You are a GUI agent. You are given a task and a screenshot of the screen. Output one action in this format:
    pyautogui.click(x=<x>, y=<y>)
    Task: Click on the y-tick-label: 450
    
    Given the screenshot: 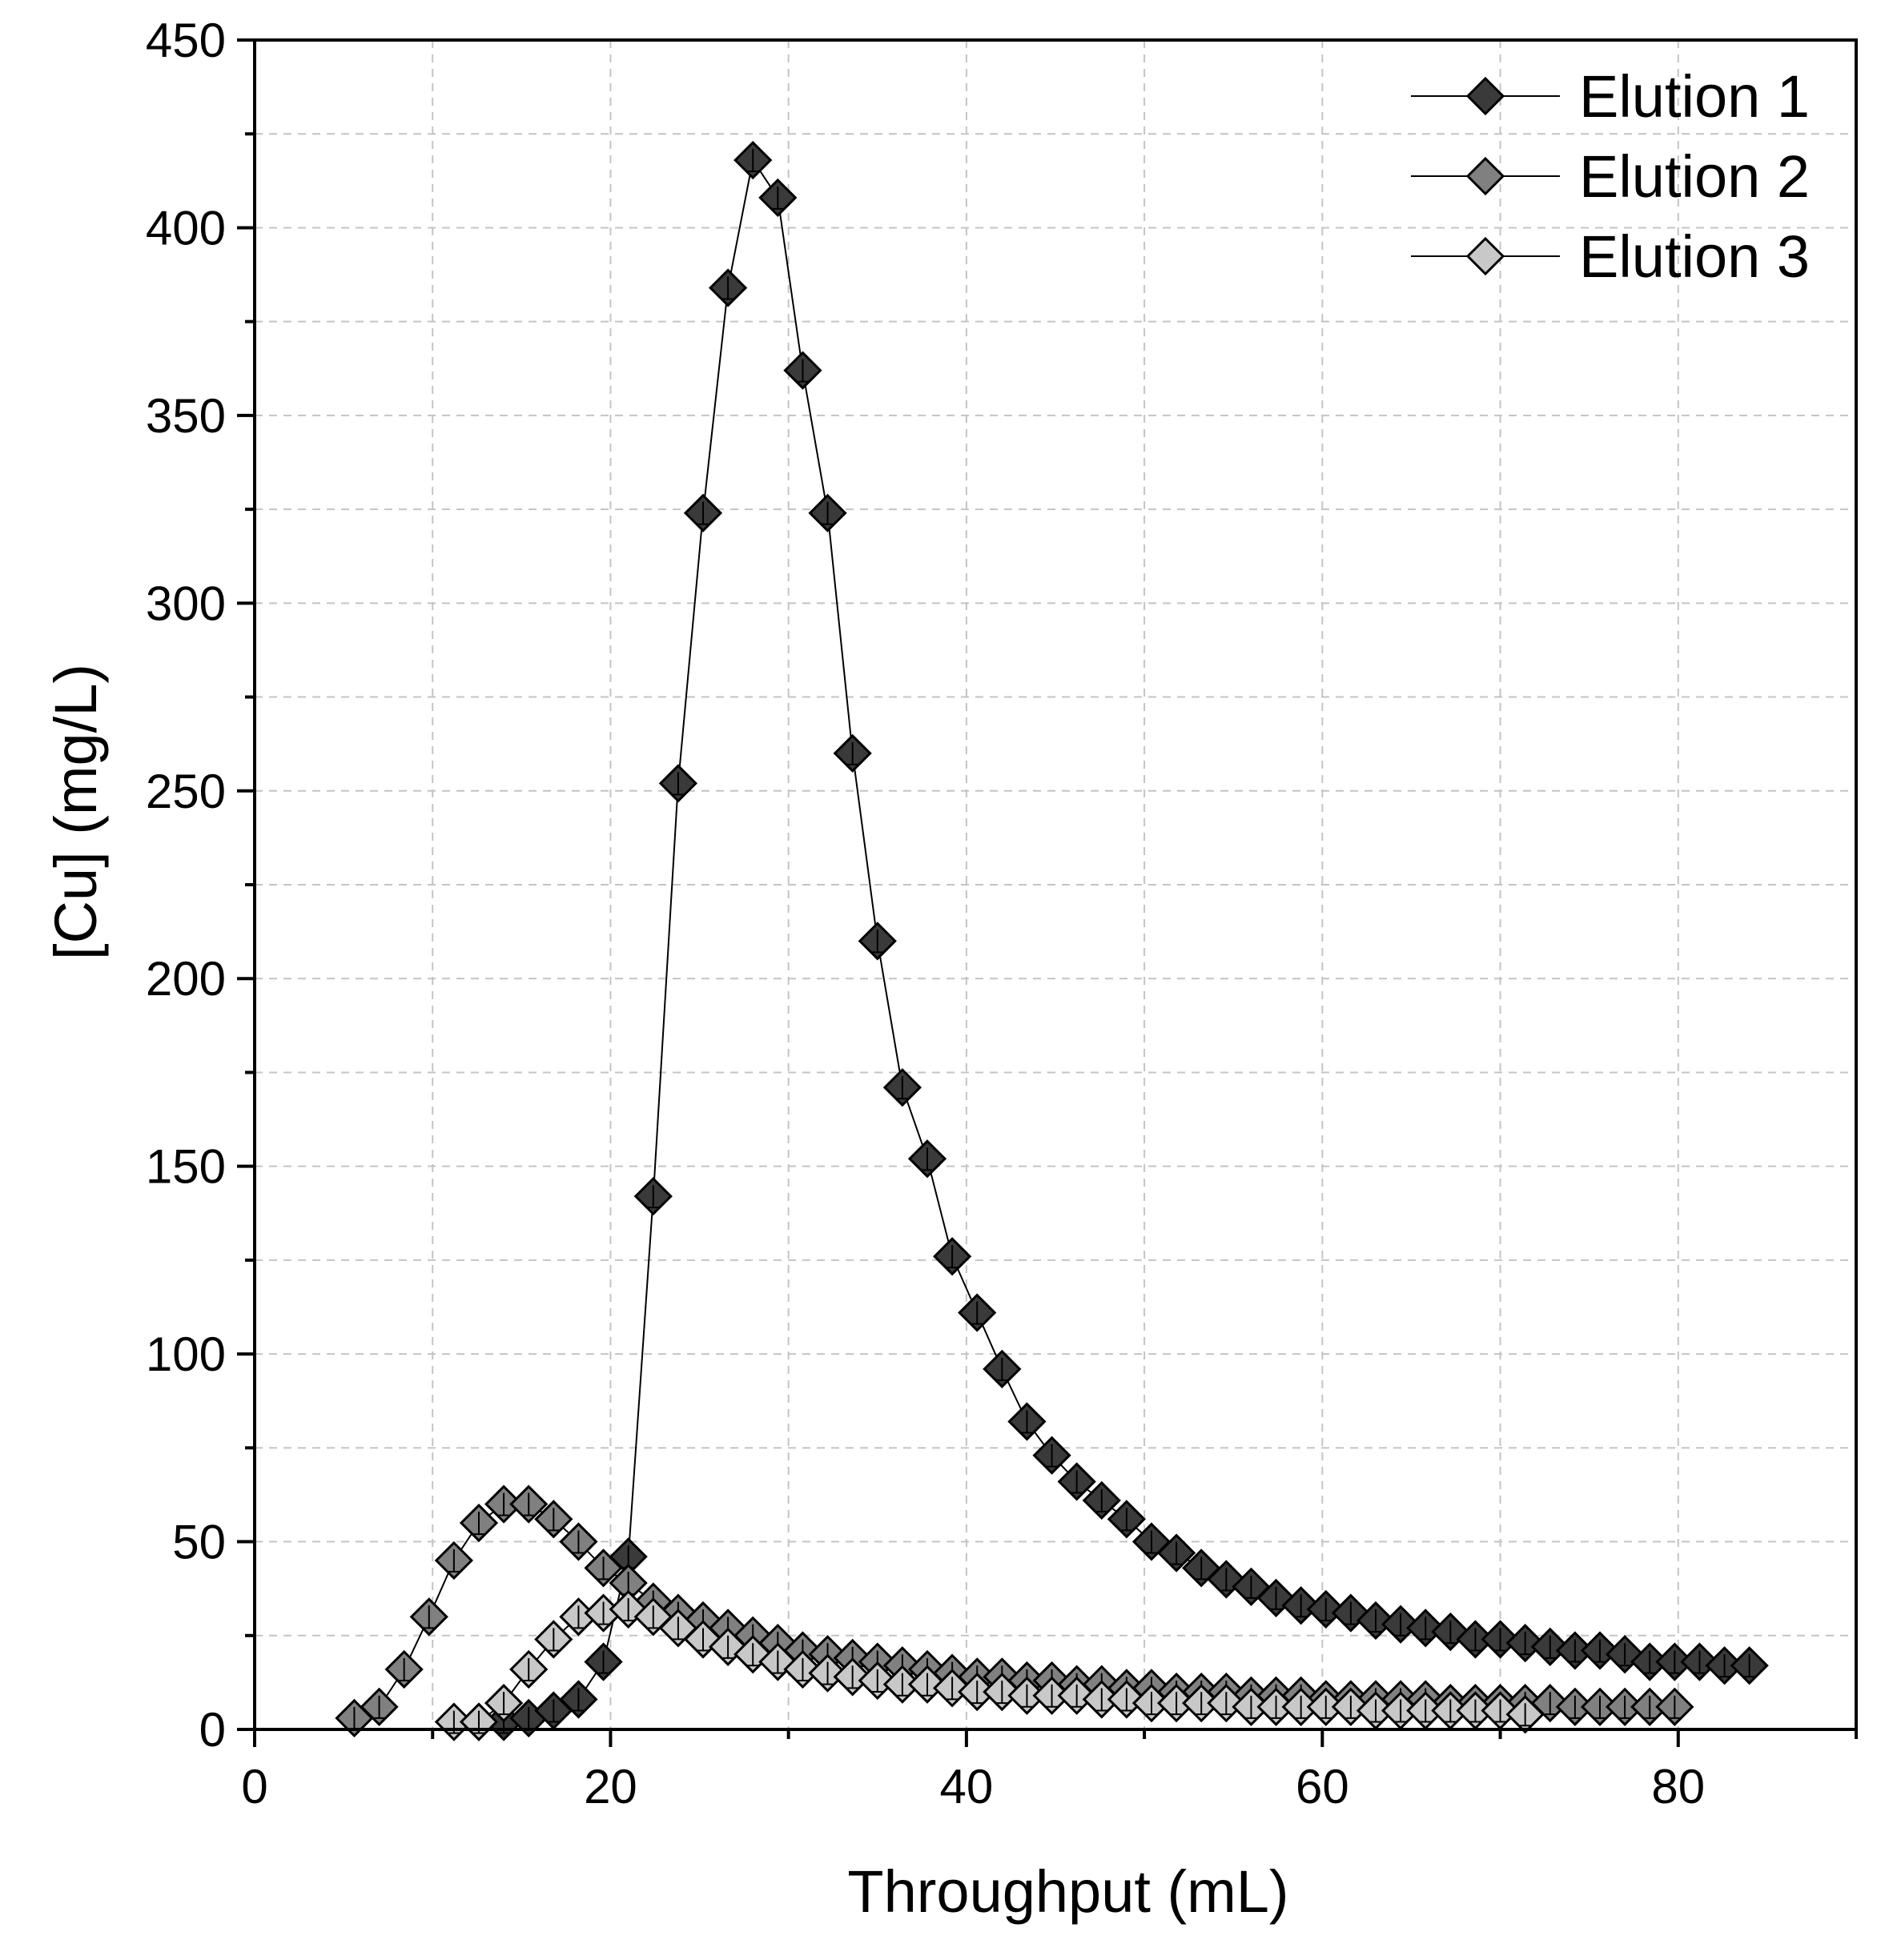 What is the action you would take?
    pyautogui.click(x=186, y=41)
    